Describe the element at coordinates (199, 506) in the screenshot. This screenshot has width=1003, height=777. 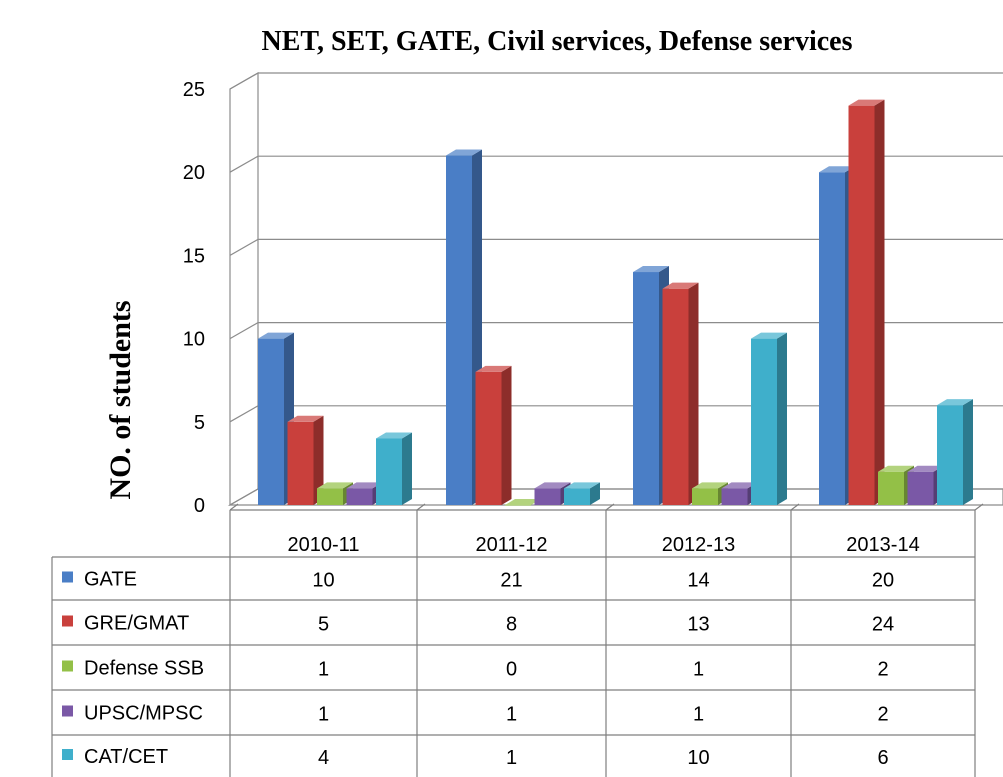
I see `y-tick-label: 0` at that location.